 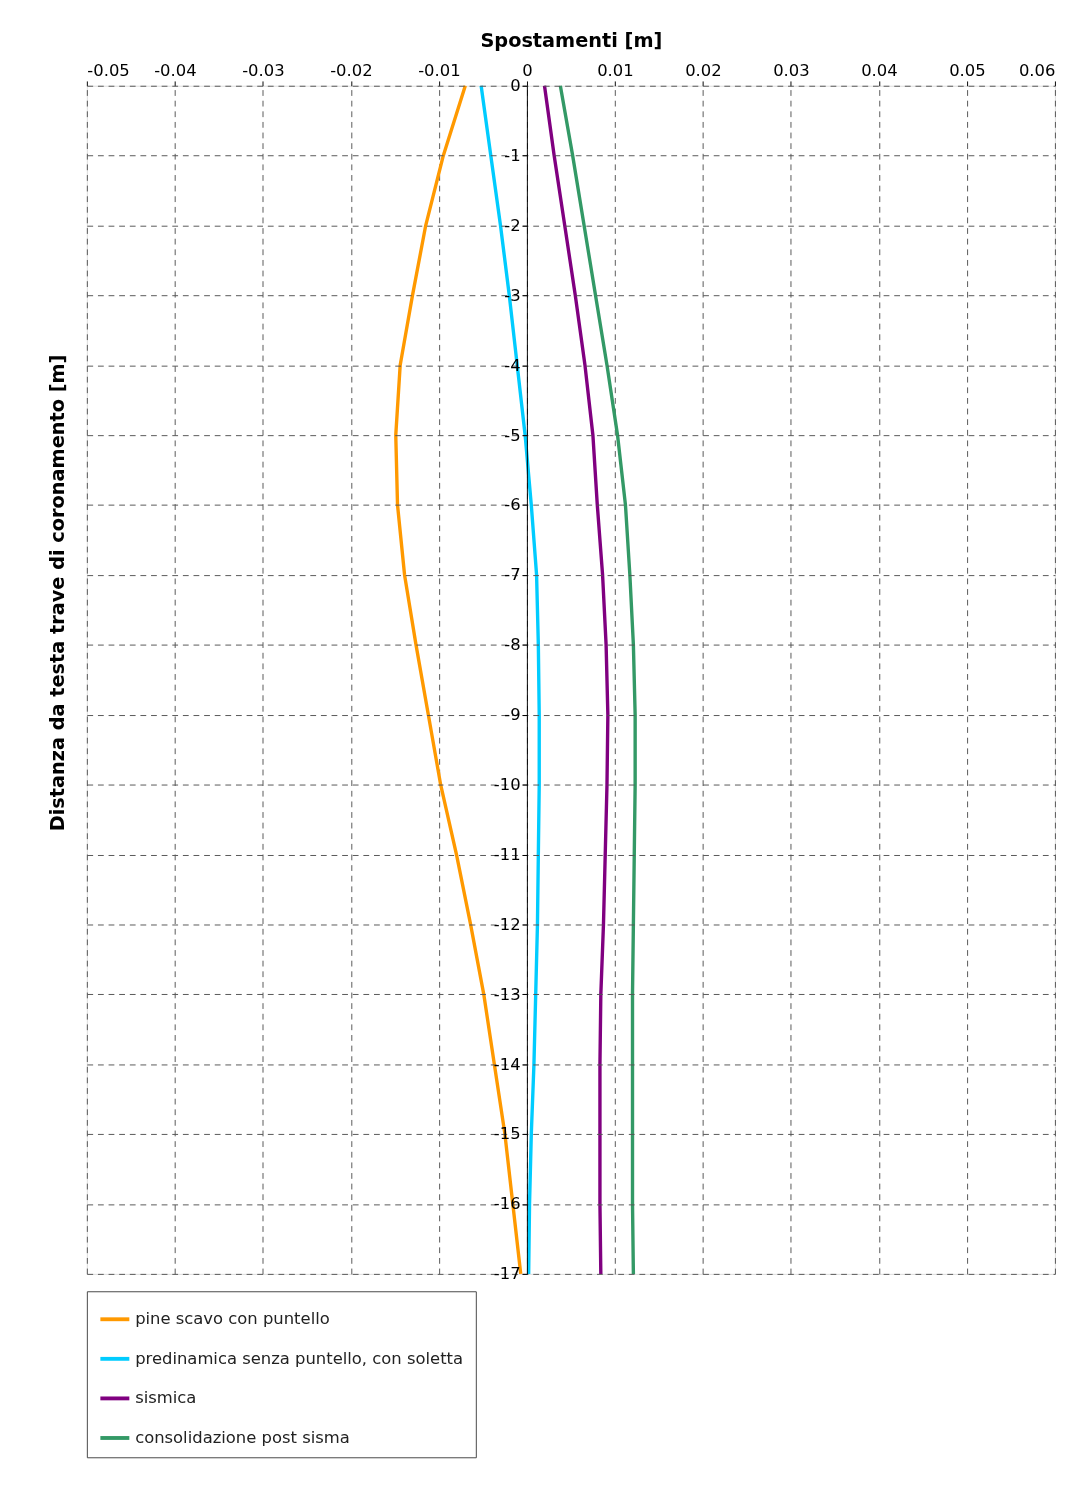 I want to click on x-axis-title: Spostamenti [m], so click(x=571, y=40).